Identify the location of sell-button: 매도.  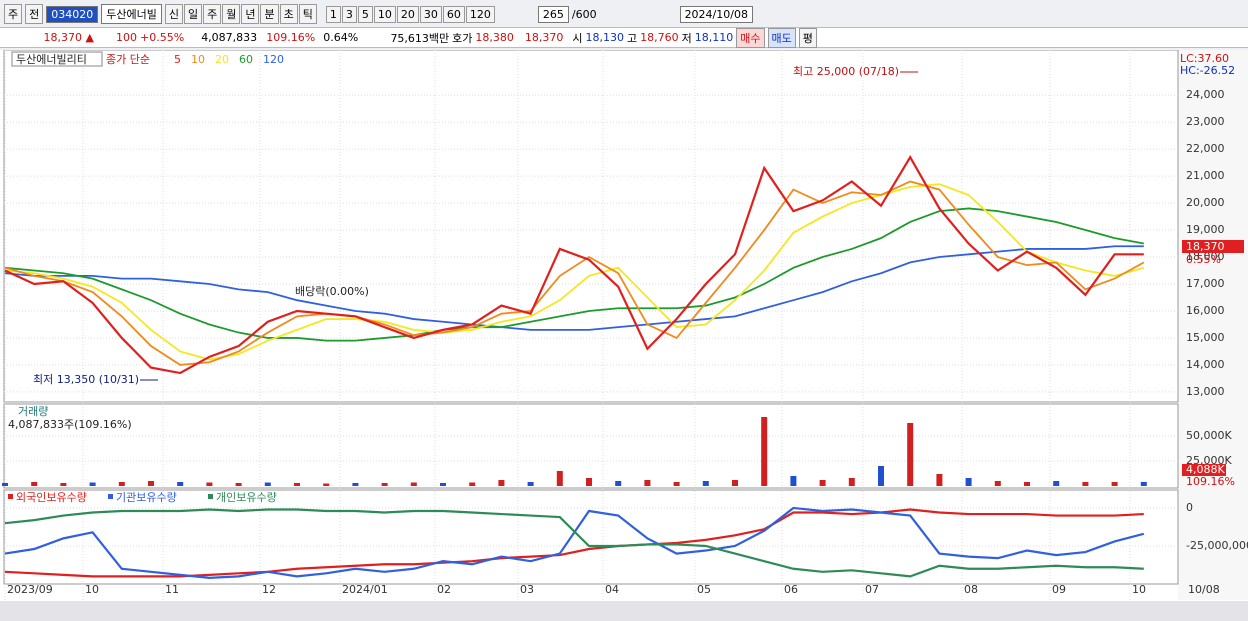
(781, 37).